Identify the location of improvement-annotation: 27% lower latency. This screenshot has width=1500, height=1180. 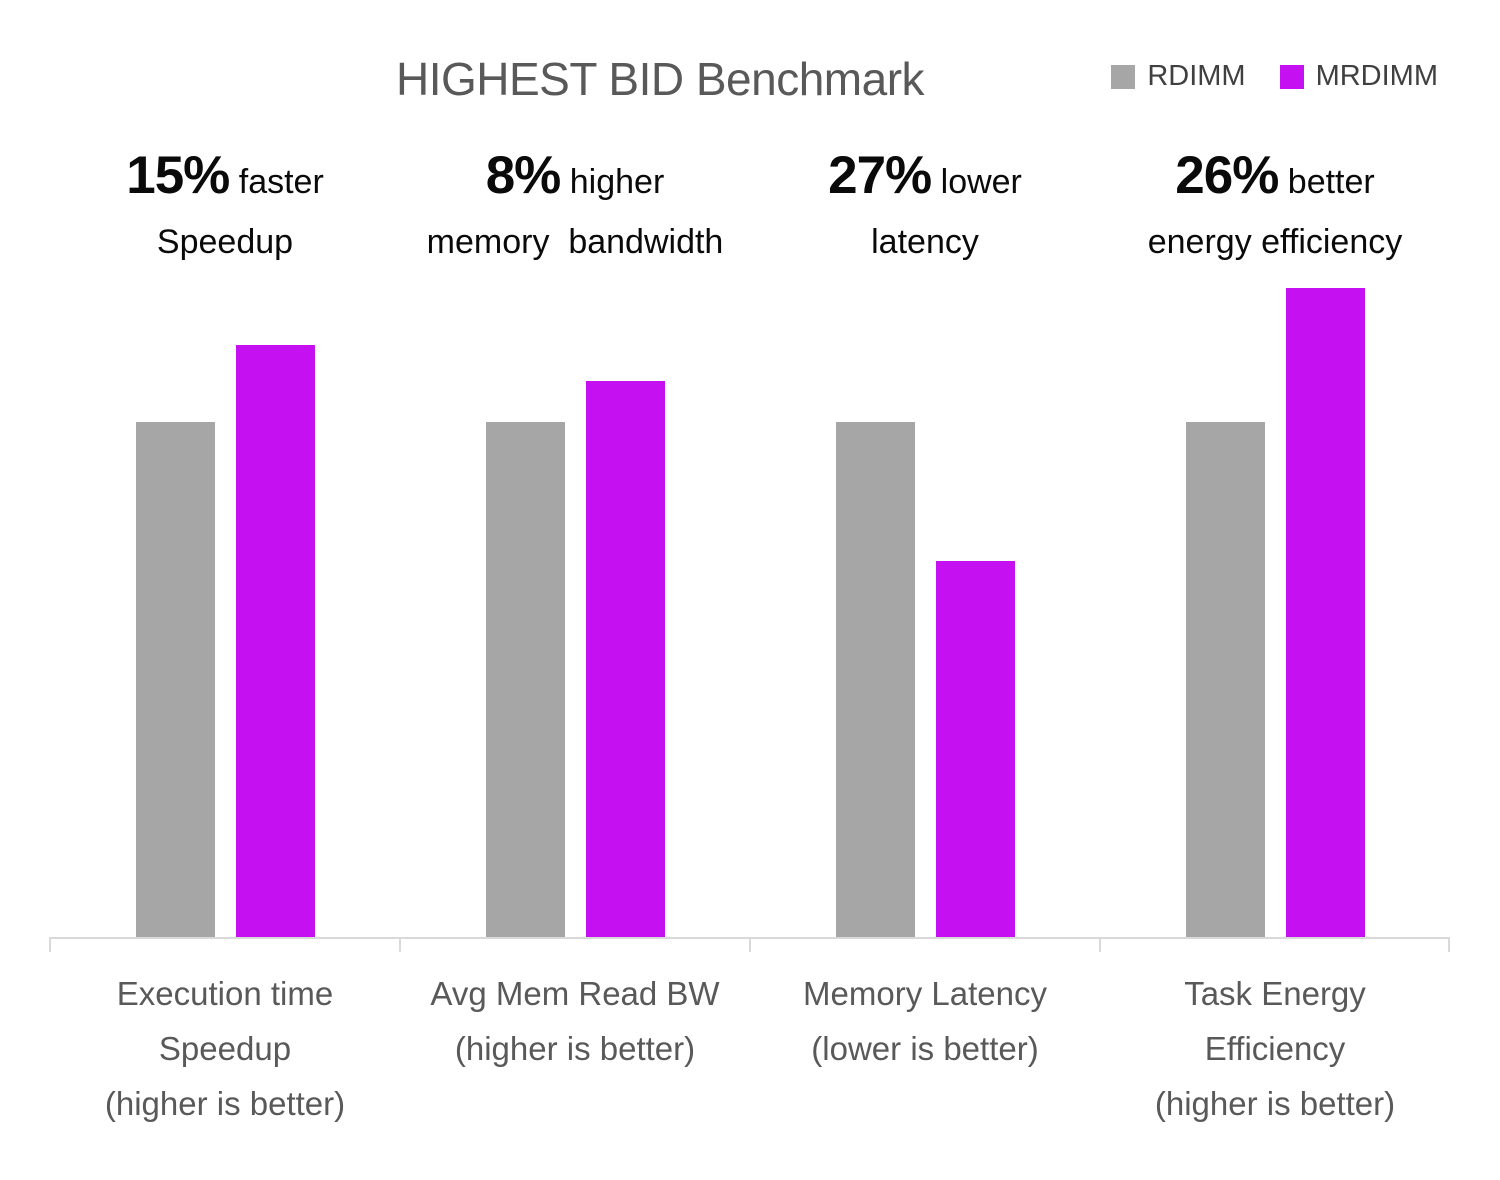
(925, 204).